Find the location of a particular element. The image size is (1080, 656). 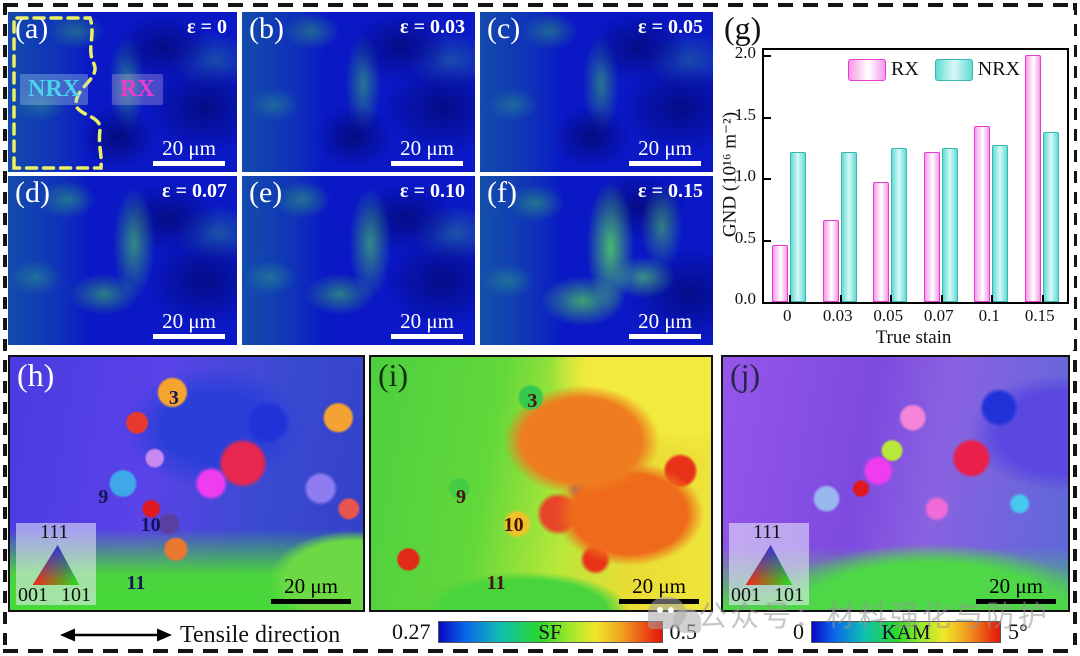

bar-group-0.15 is located at coordinates (1042, 178).